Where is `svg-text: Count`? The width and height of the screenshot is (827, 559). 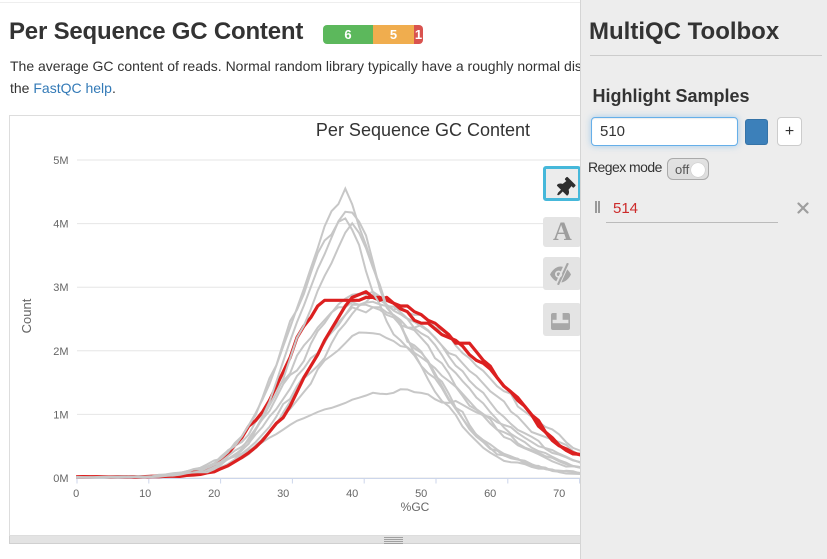 svg-text: Count is located at coordinates (26, 315).